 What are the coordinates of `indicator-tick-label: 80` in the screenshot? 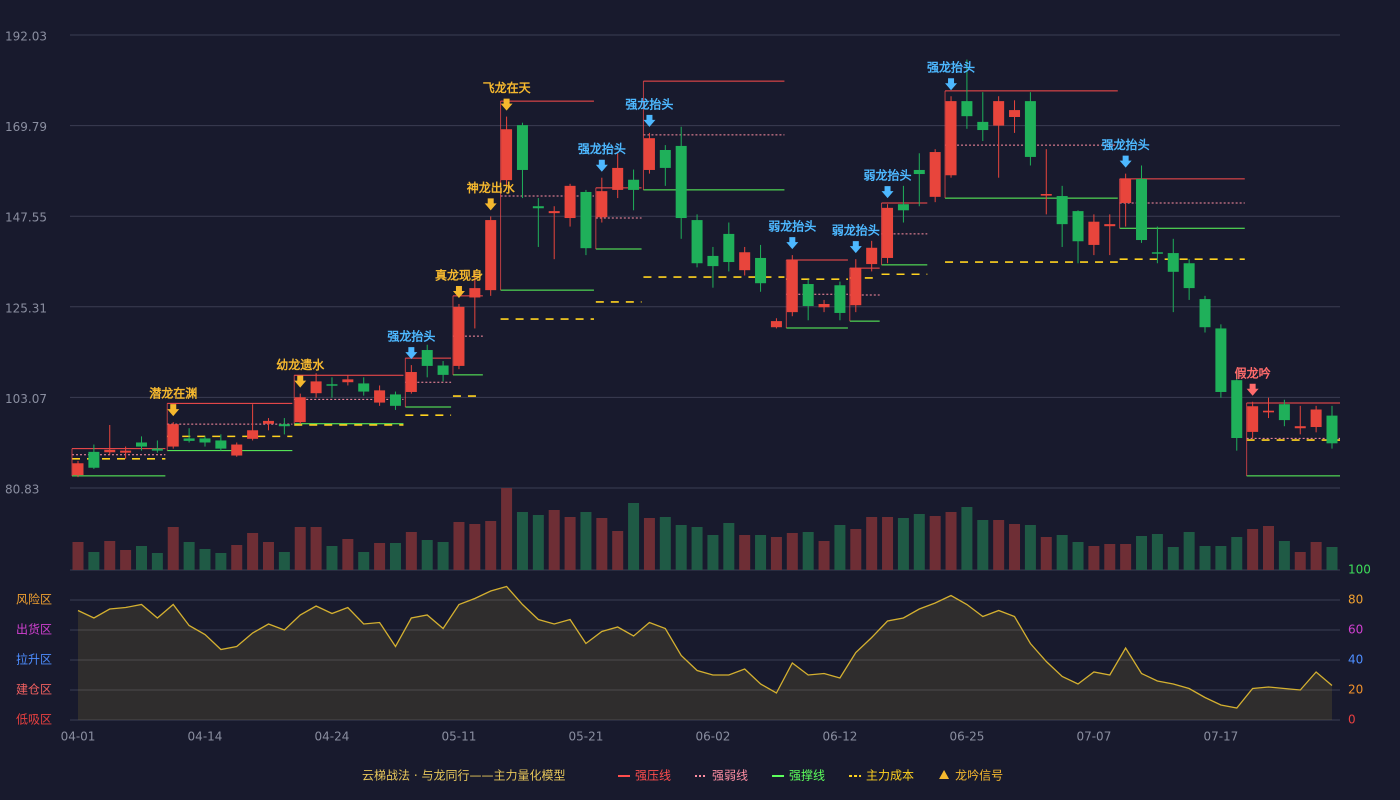 It's located at (1355, 600).